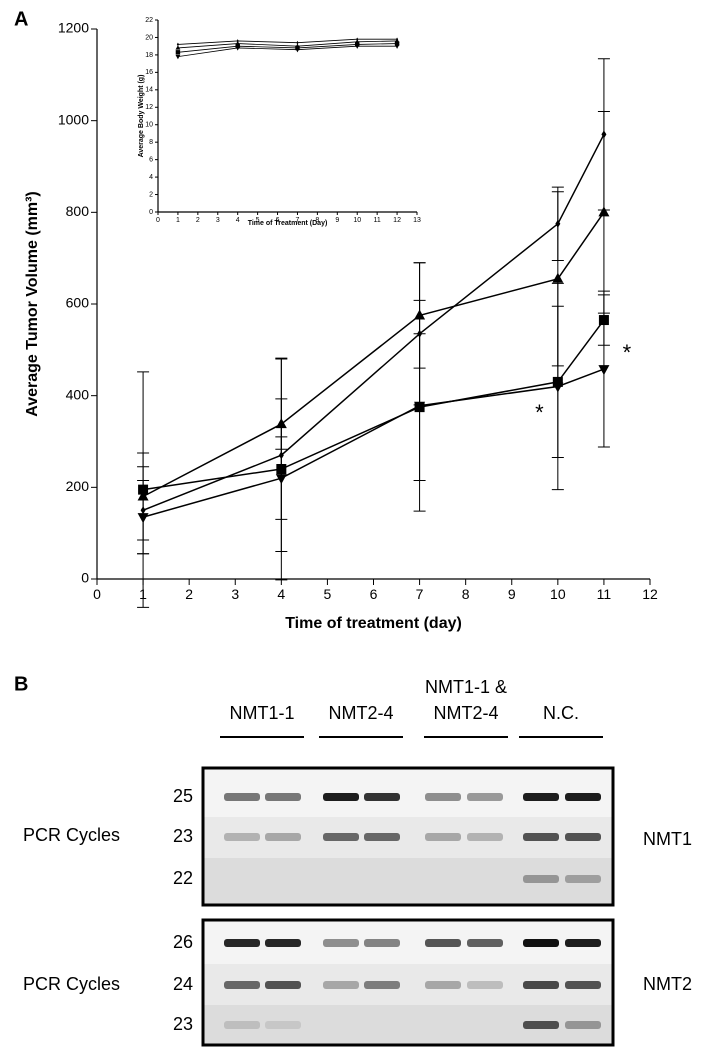 This screenshot has height=1055, width=708. I want to click on x-tick-label: 7, so click(420, 594).